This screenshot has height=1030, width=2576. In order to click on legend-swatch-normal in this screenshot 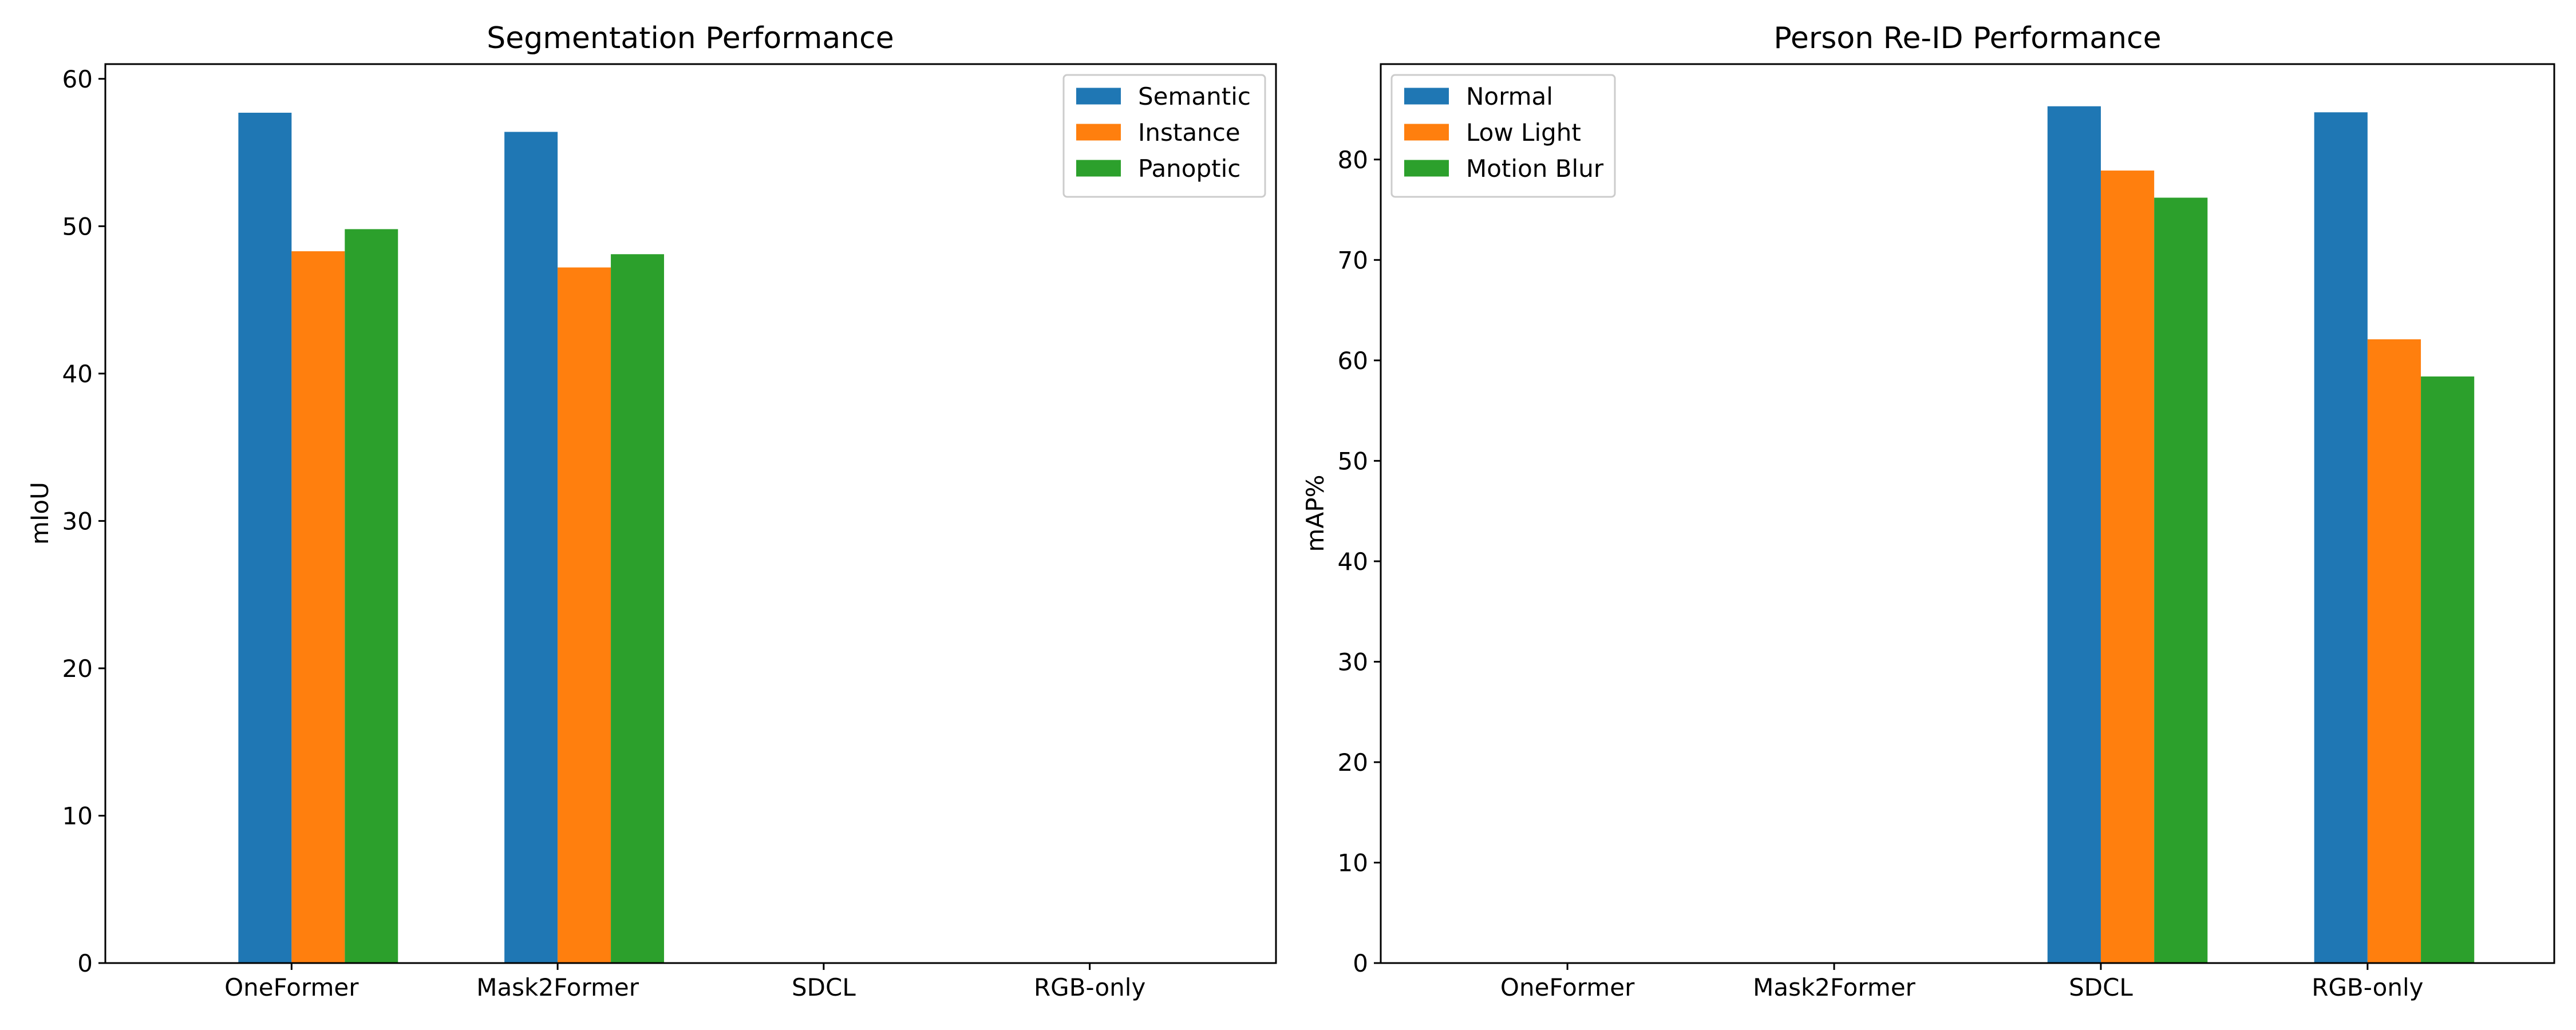, I will do `click(1426, 96)`.